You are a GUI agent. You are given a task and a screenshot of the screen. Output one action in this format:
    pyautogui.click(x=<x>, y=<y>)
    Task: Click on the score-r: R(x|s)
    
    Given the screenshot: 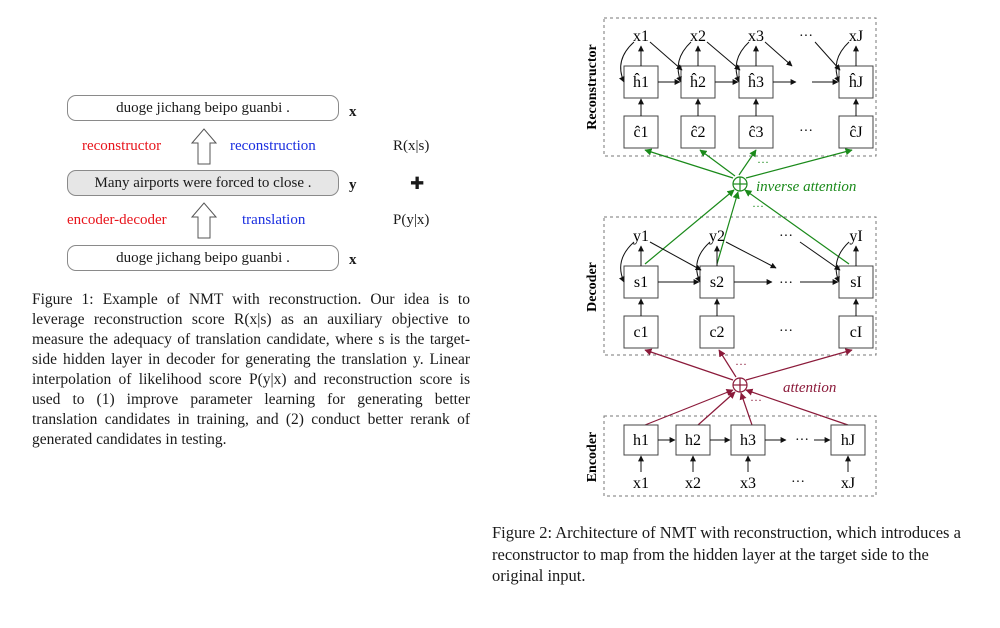 What is the action you would take?
    pyautogui.click(x=411, y=146)
    